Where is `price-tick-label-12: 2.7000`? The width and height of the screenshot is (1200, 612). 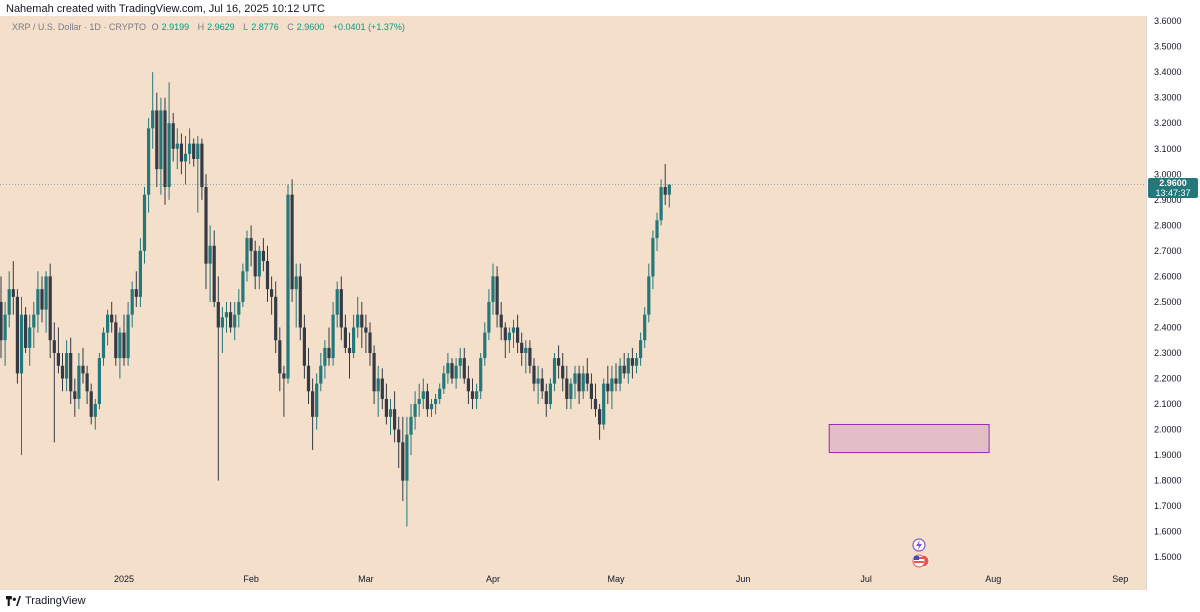
price-tick-label-12: 2.7000 is located at coordinates (1168, 251).